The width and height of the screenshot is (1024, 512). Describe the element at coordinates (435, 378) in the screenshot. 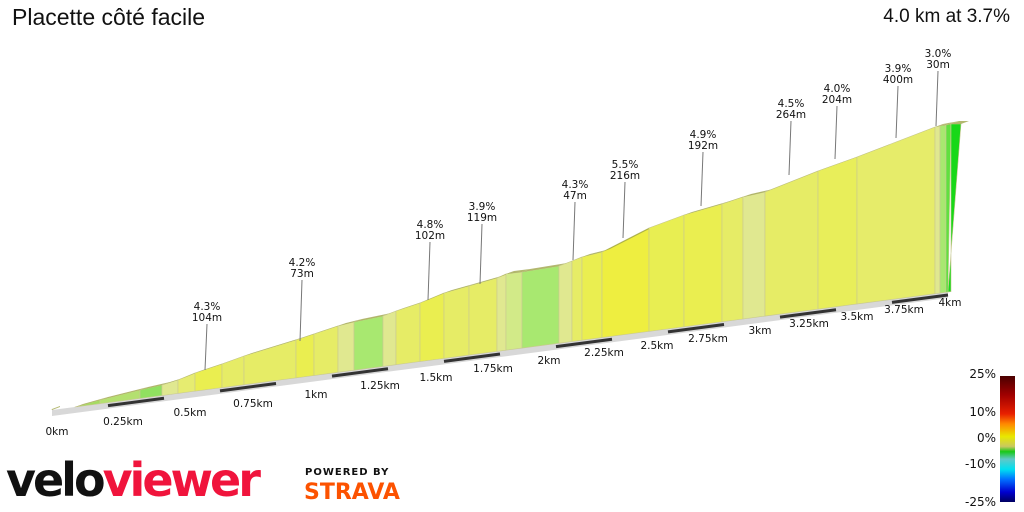

I see `x-tick-label: 1.5km` at that location.